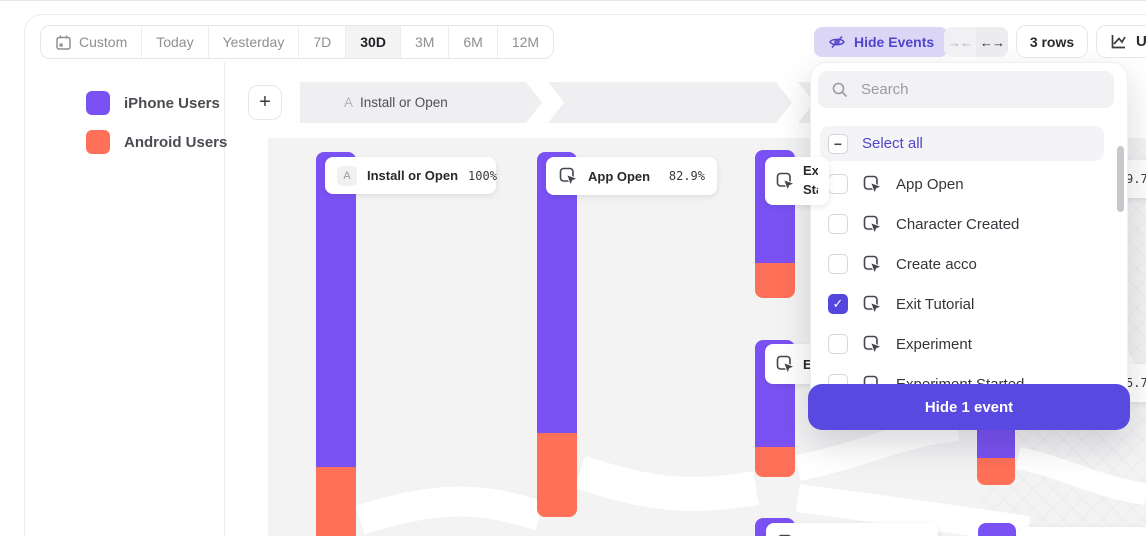 Image resolution: width=1146 pixels, height=536 pixels. Describe the element at coordinates (960, 42) in the screenshot. I see `collapse-columns-button: →←` at that location.